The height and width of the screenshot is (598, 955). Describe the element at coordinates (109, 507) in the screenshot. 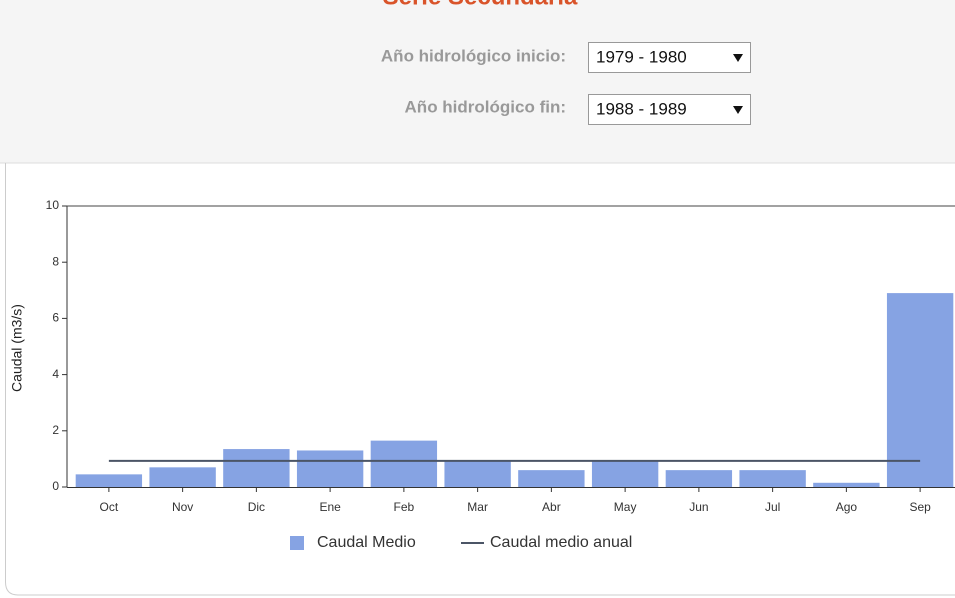

I see `x-tick-label: Oct` at that location.